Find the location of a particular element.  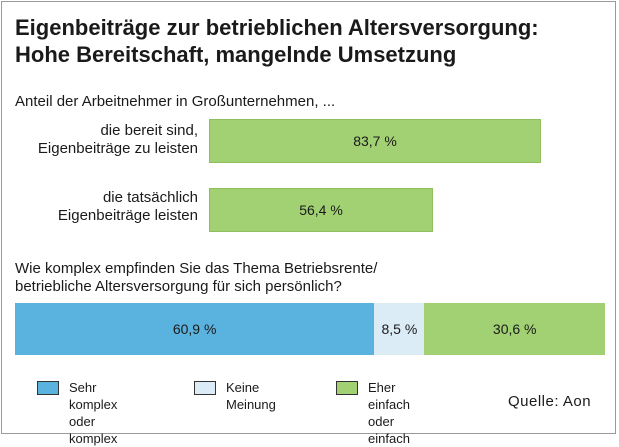

bar-willing is located at coordinates (375, 141).